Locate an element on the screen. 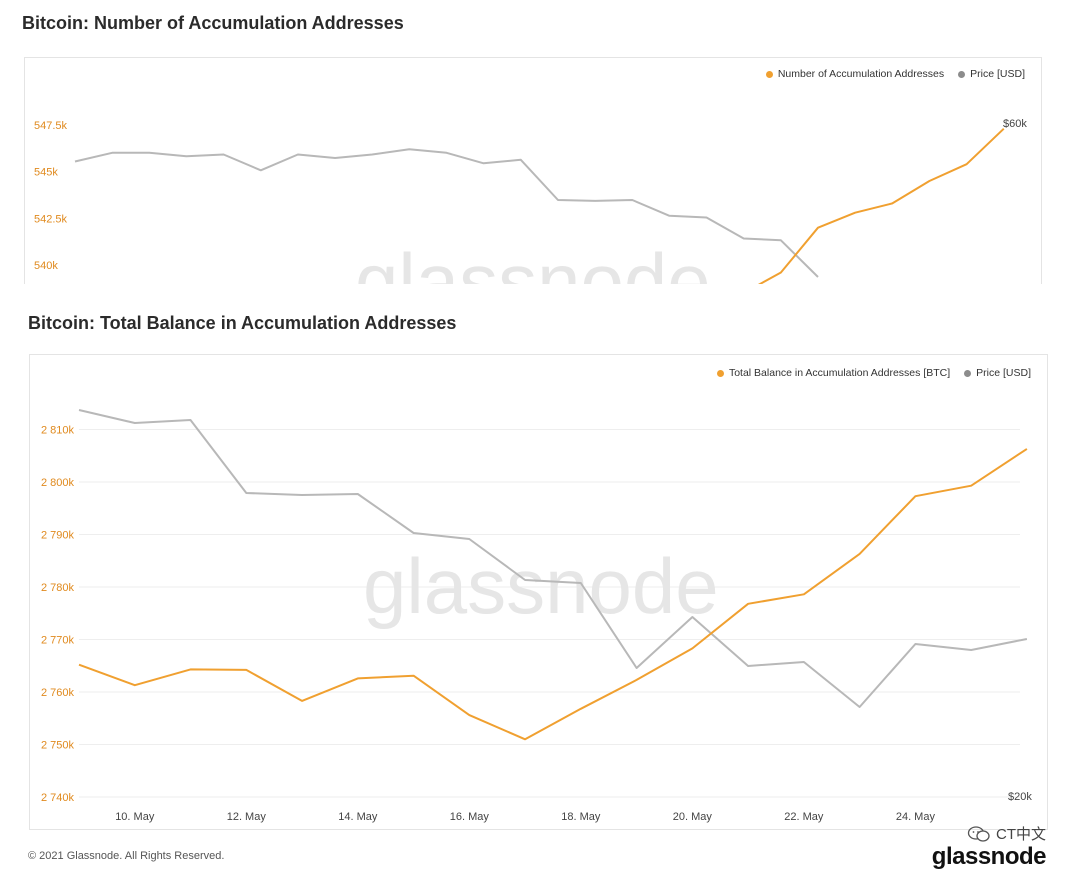  x-tick-label: 24. May is located at coordinates (916, 817).